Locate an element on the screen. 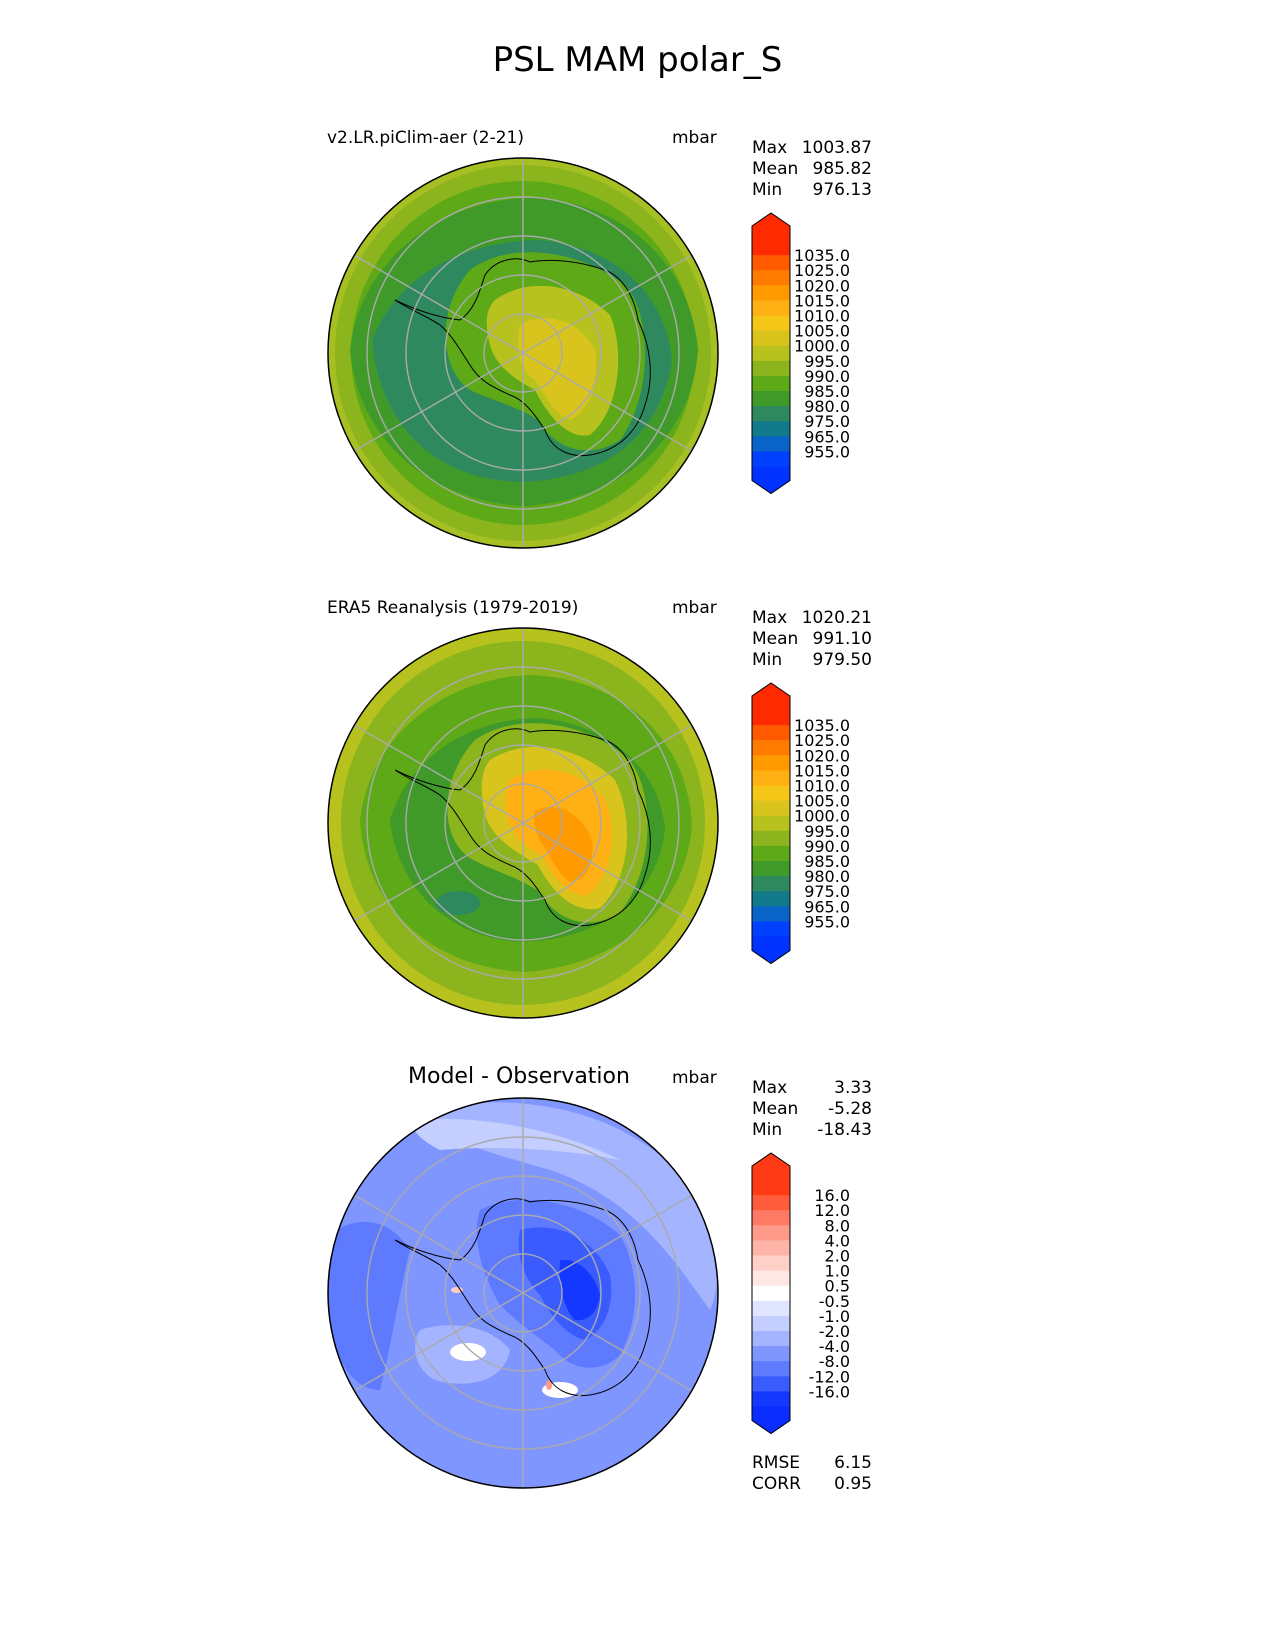 This screenshot has height=1650, width=1275. colorbar-tick-label: 0.5 is located at coordinates (837, 1286).